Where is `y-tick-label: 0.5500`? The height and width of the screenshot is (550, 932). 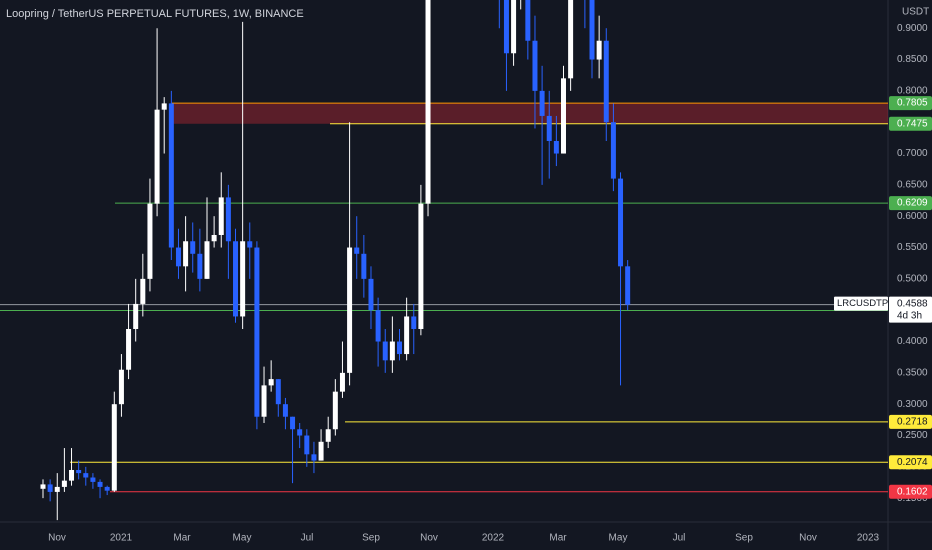
y-tick-label: 0.5500 is located at coordinates (912, 247).